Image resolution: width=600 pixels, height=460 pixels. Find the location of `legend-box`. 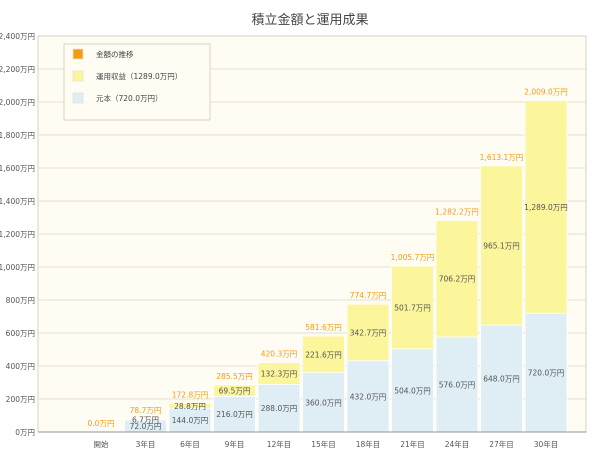

legend-box is located at coordinates (137, 82).